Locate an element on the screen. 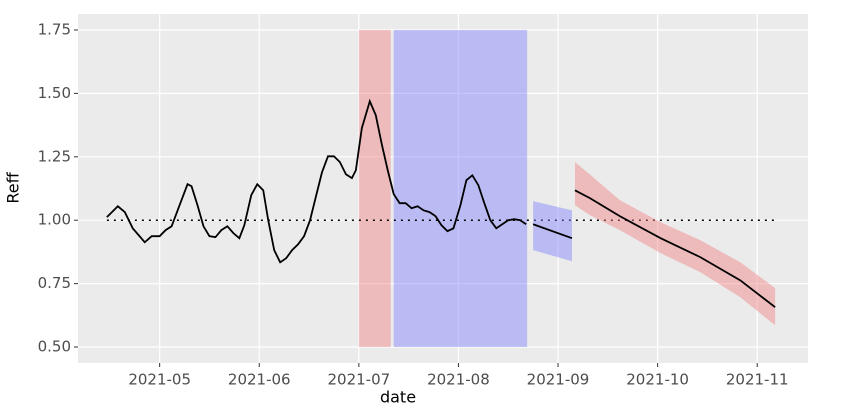 Image resolution: width=857 pixels, height=410 pixels. y-tick-label: 1.75 is located at coordinates (54, 29).